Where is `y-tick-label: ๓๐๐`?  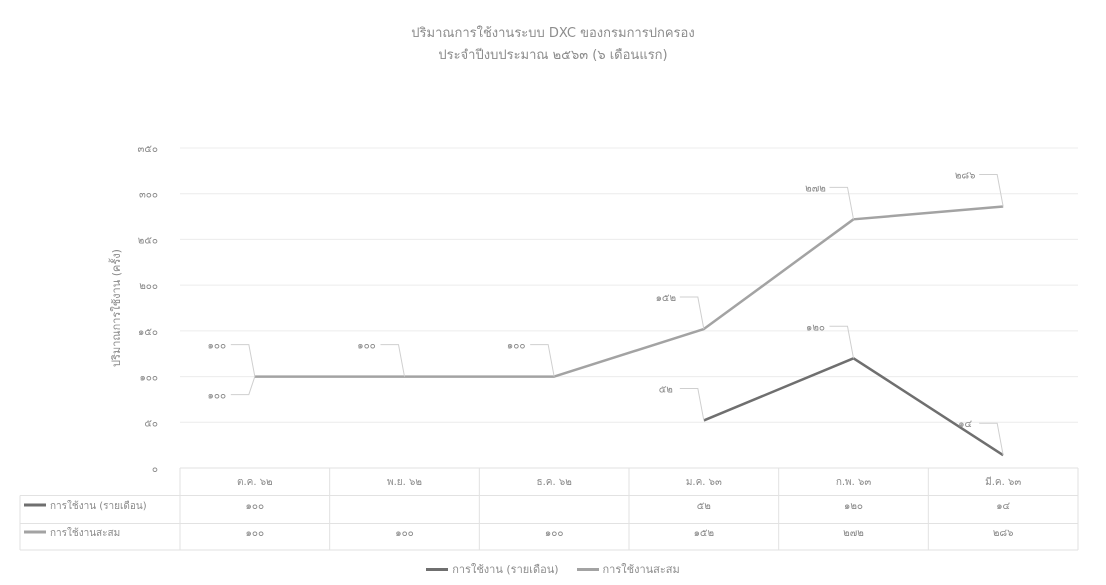 y-tick-label: ๓๐๐ is located at coordinates (148, 195).